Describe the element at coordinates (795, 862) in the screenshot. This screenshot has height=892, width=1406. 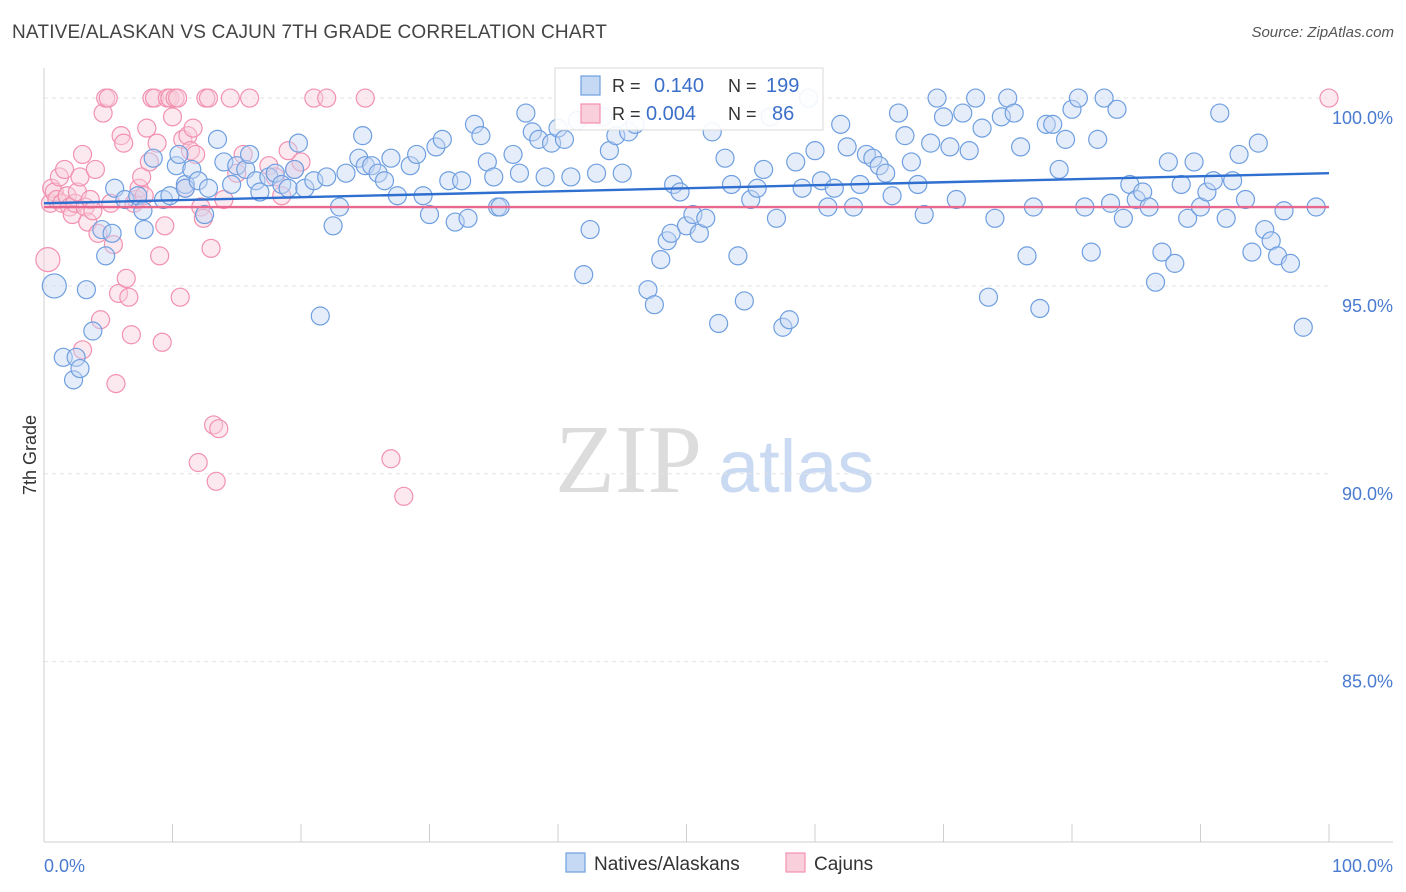
I see `legend-swatch-cajuns` at that location.